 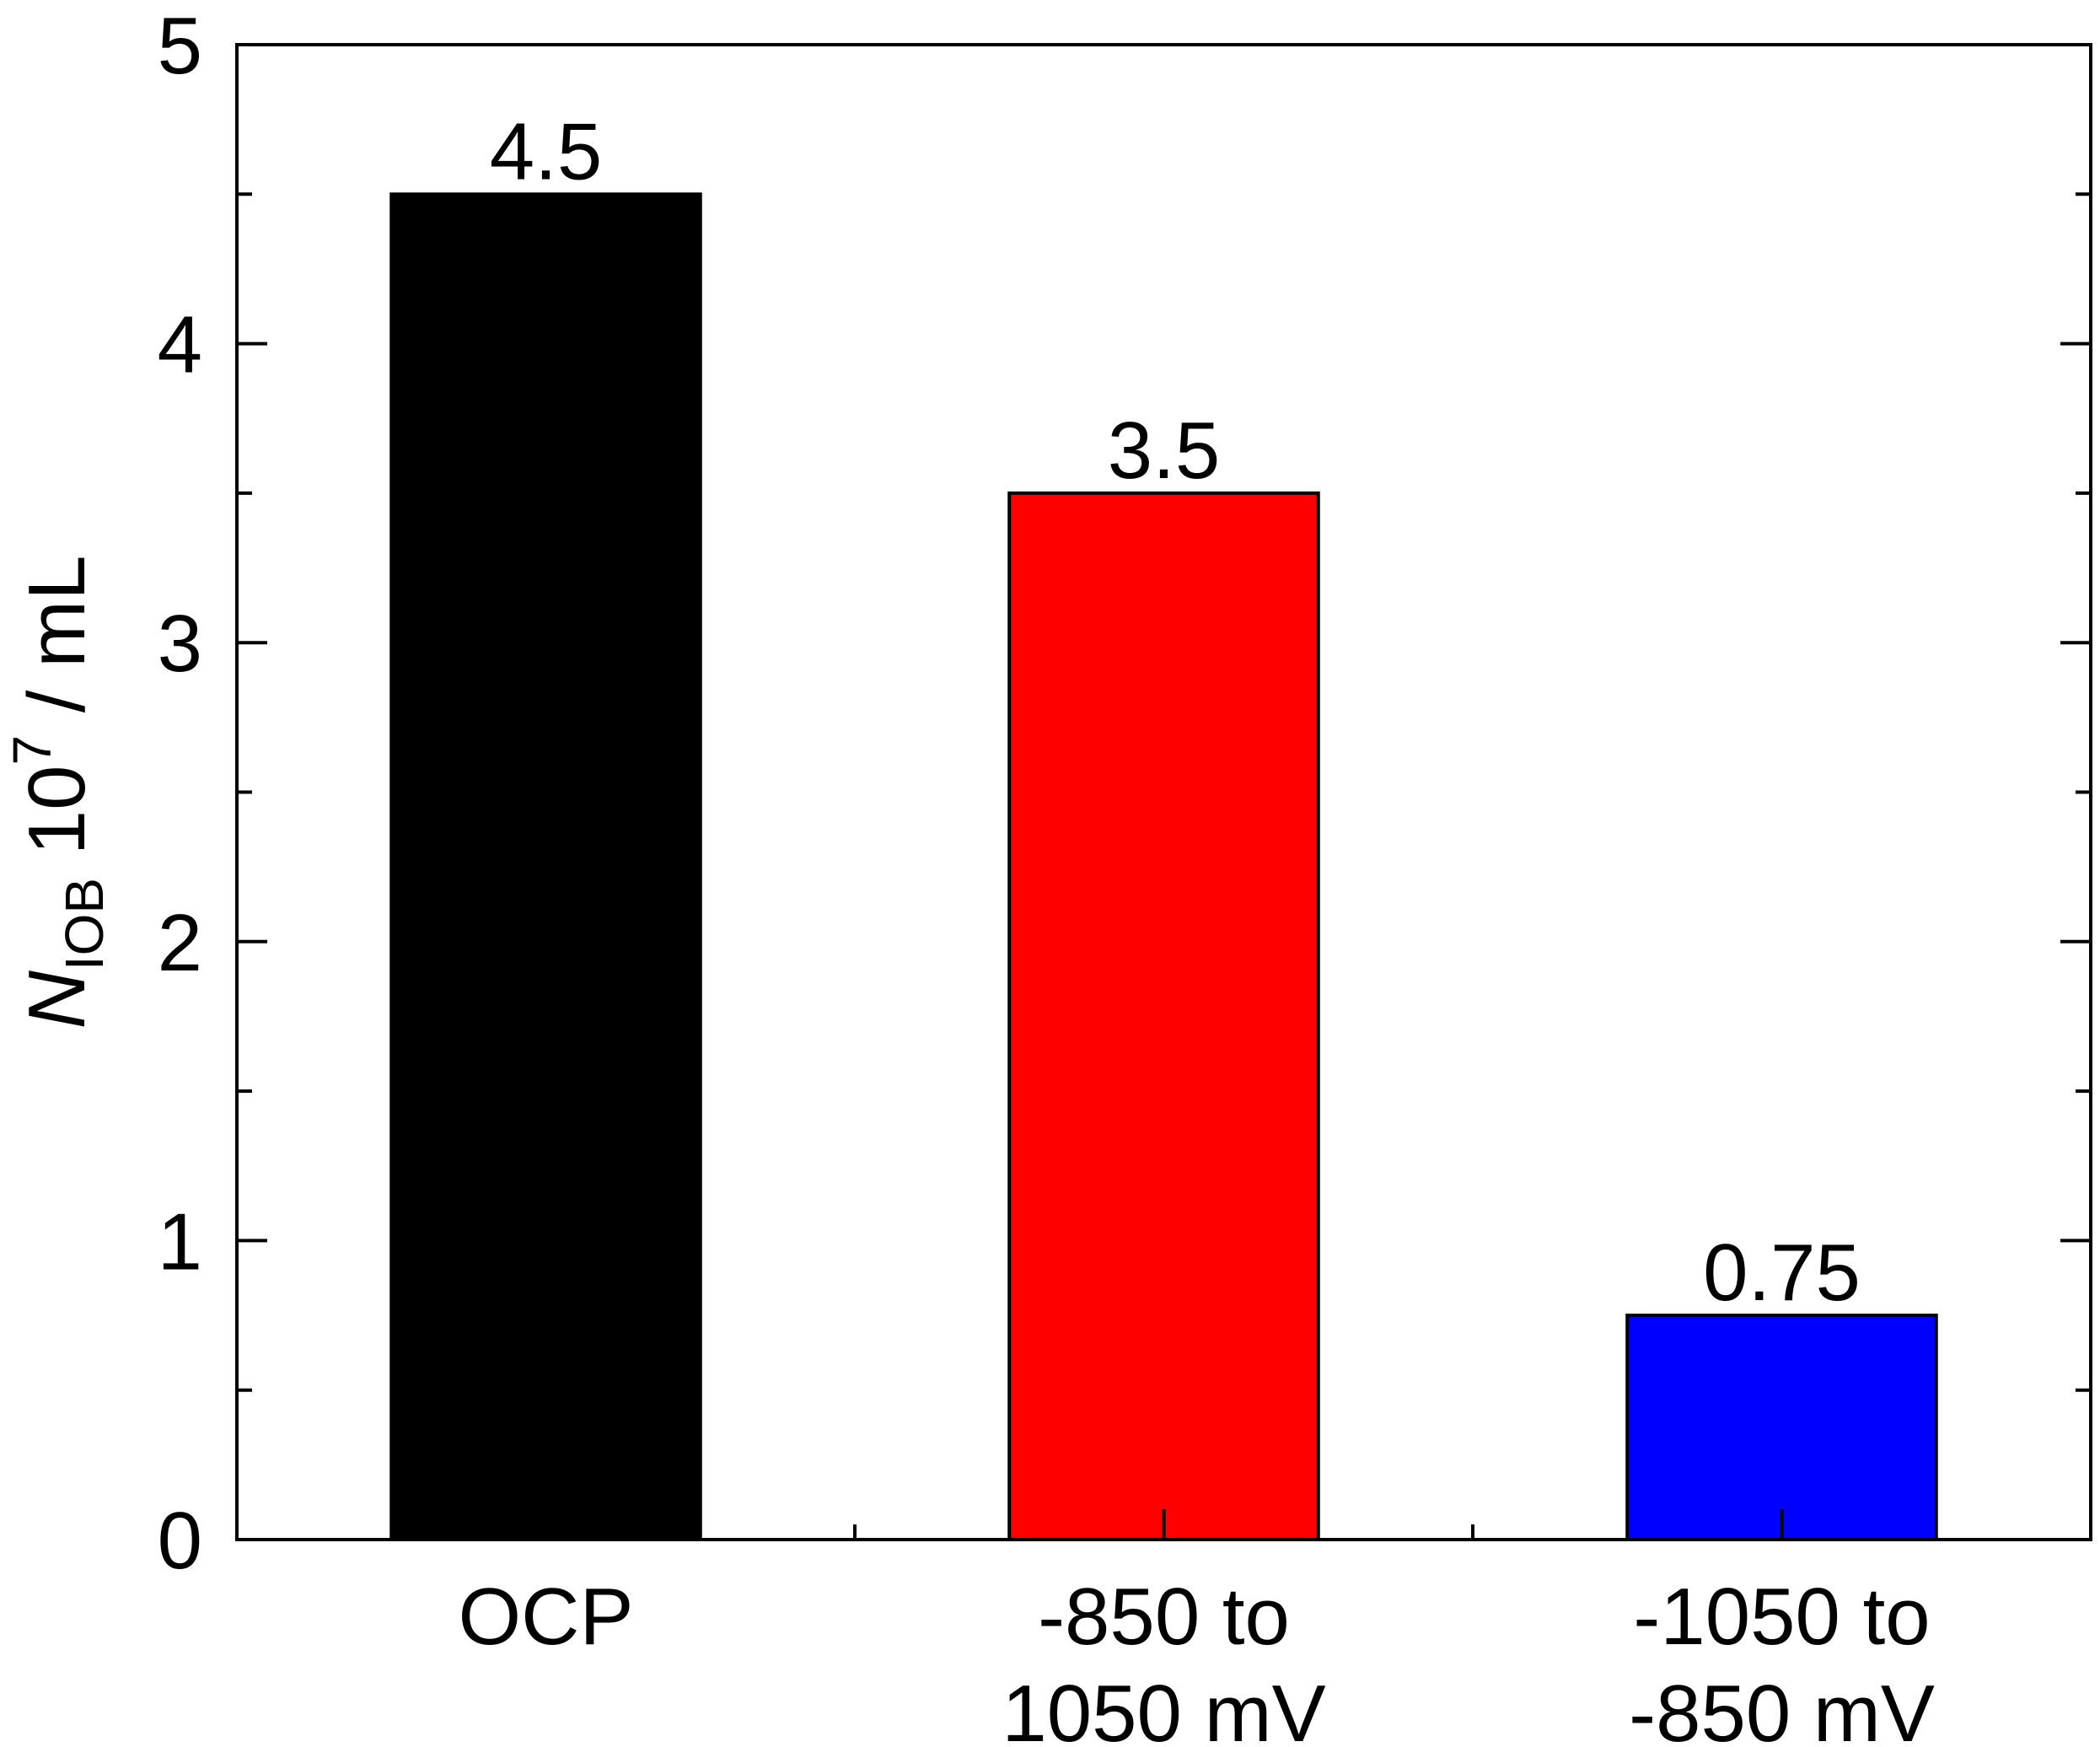 I want to click on x-tick-label: -1050 to, so click(x=1781, y=1617).